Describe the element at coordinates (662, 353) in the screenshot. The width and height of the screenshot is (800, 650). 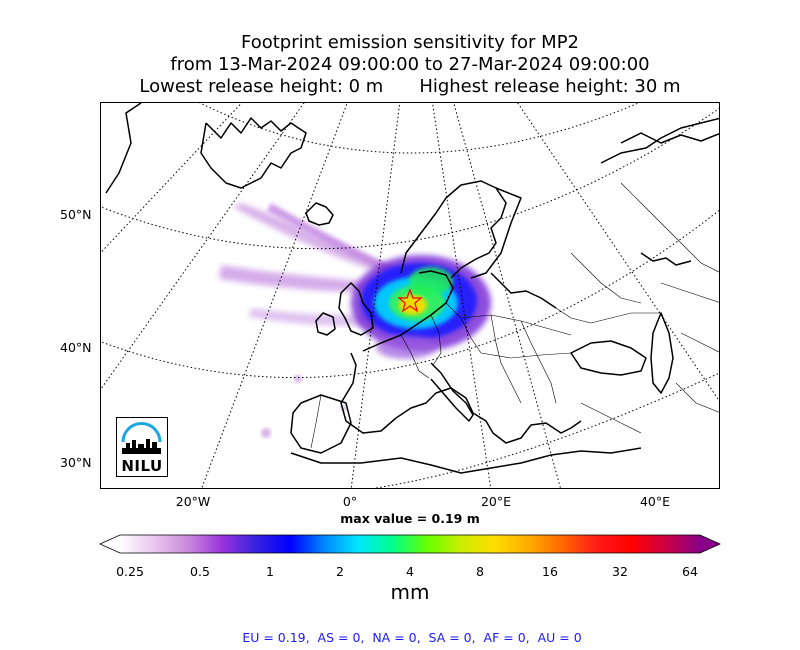
I see `caspian-coast` at that location.